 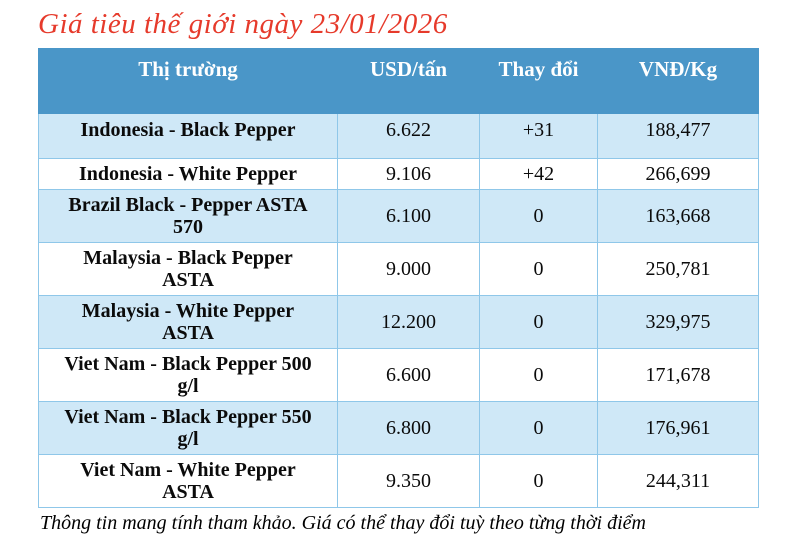 What do you see at coordinates (188, 375) in the screenshot?
I see `market-cell: Viet Nam - Black Pepper 500 g/l` at bounding box center [188, 375].